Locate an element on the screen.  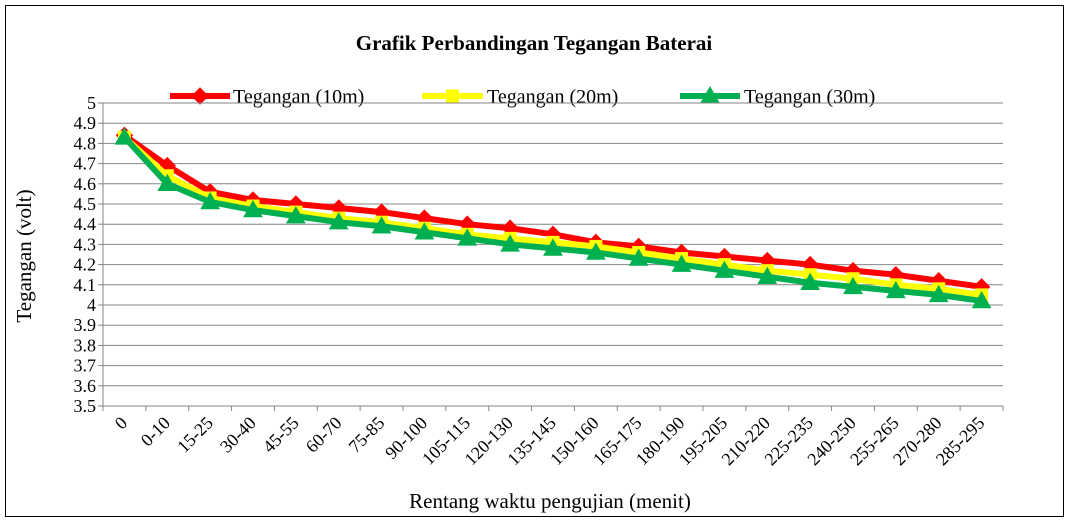
y-tick-label: 4.5 is located at coordinates (85, 204).